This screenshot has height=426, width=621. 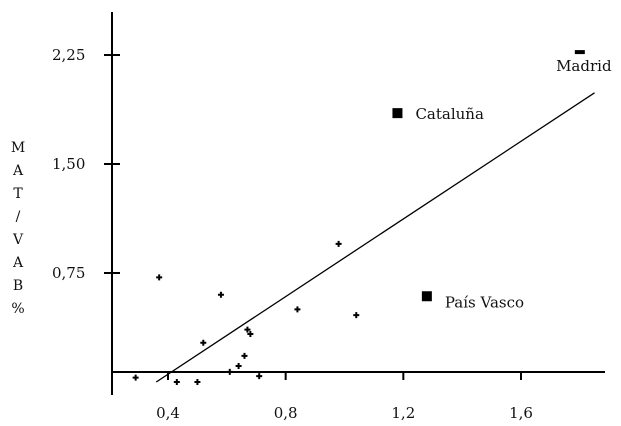 I want to click on x-tick-label: 0,4, so click(x=168, y=413).